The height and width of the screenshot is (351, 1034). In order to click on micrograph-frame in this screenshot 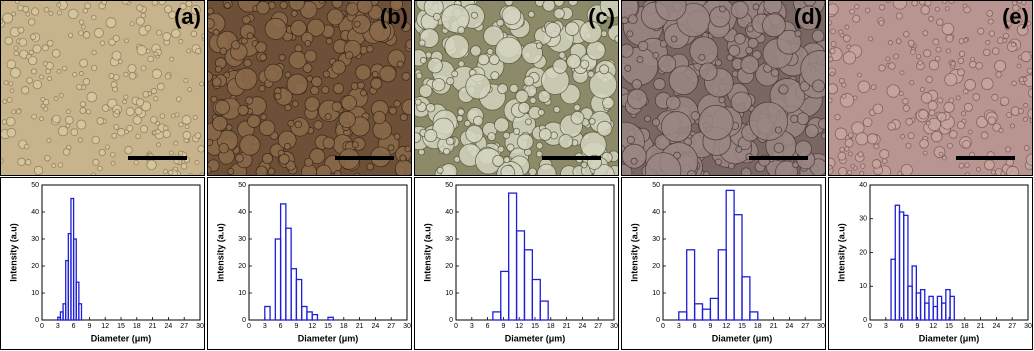, I will do `click(309, 88)`.